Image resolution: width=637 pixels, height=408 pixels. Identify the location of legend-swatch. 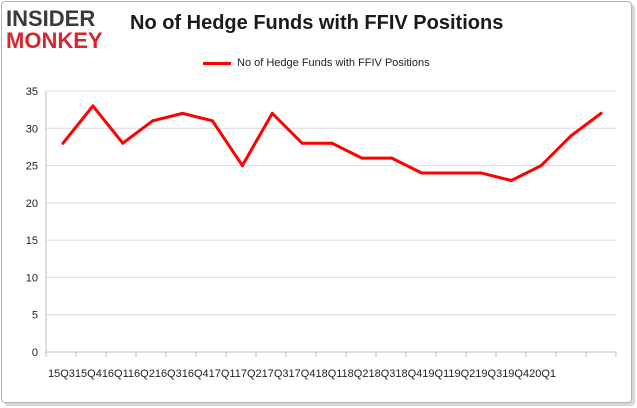
(217, 63).